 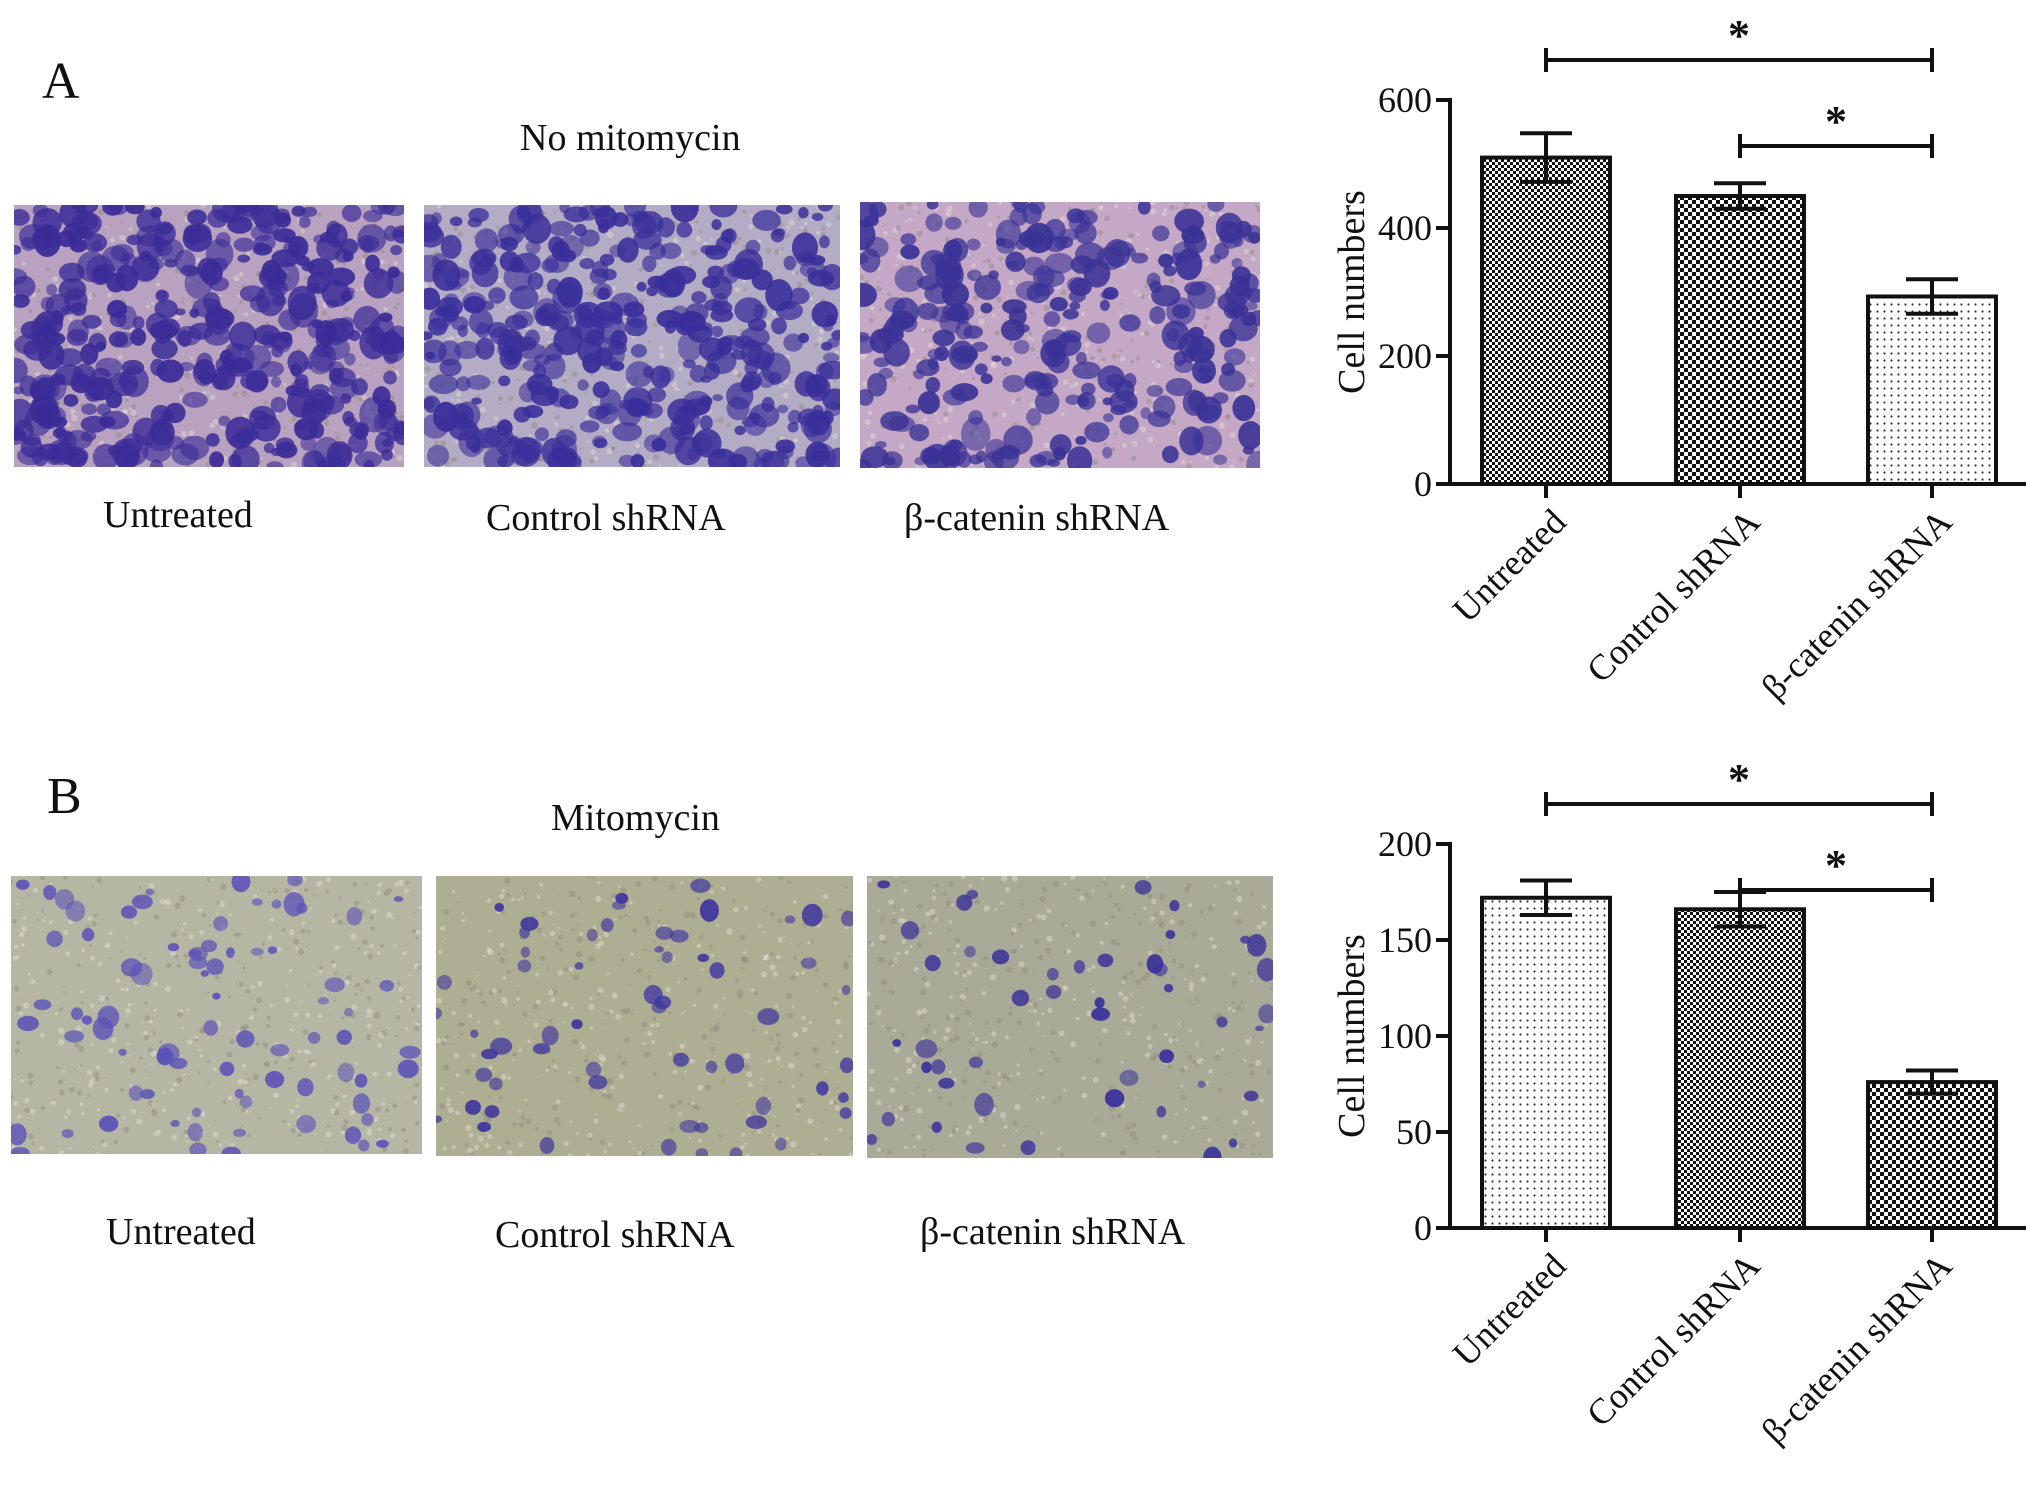 What do you see at coordinates (1405, 100) in the screenshot?
I see `y-tick-label-3: 600` at bounding box center [1405, 100].